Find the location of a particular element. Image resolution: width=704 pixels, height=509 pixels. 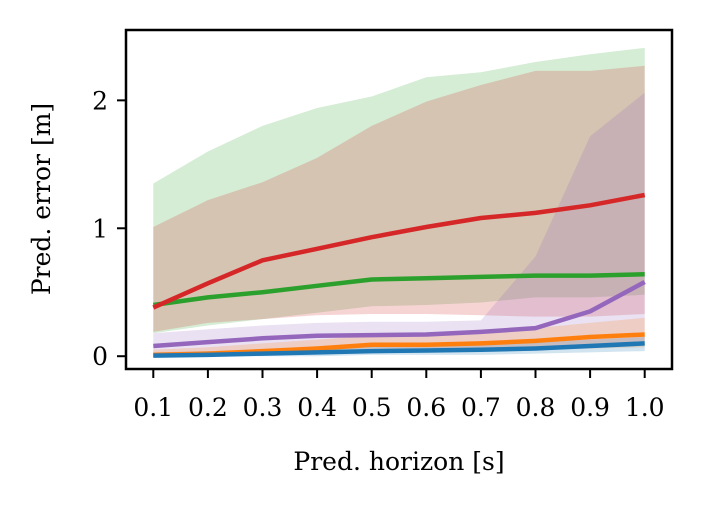

x-tick-label: 0.6 is located at coordinates (426, 407).